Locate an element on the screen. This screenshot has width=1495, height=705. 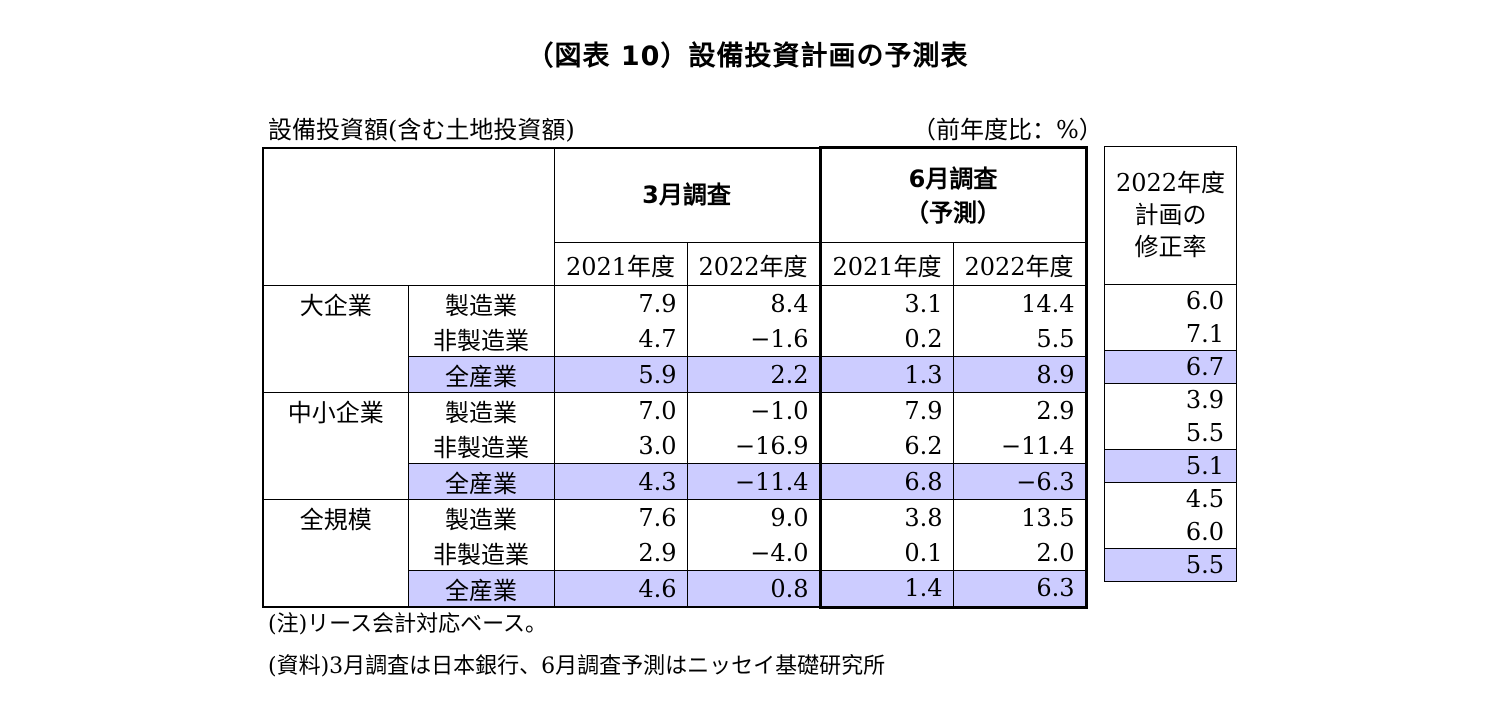
june-forecast-label: （予測） is located at coordinates (953, 212).